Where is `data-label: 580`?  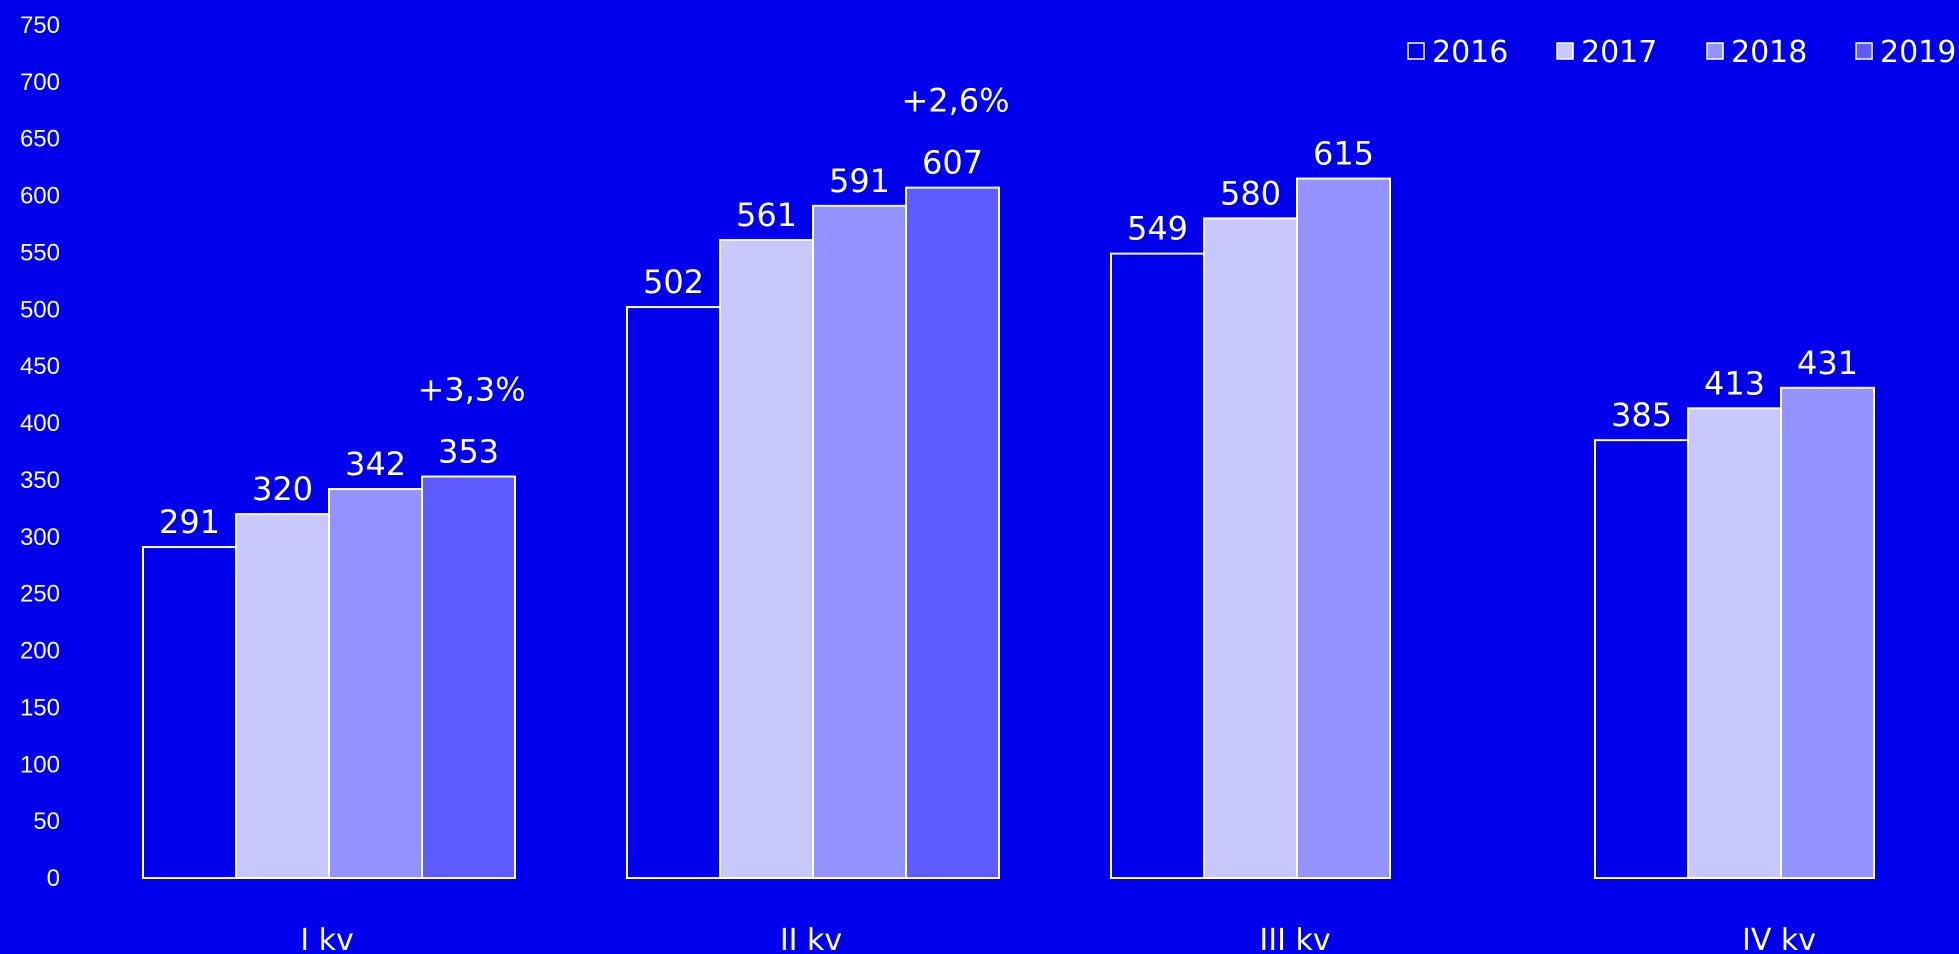 data-label: 580 is located at coordinates (1250, 193).